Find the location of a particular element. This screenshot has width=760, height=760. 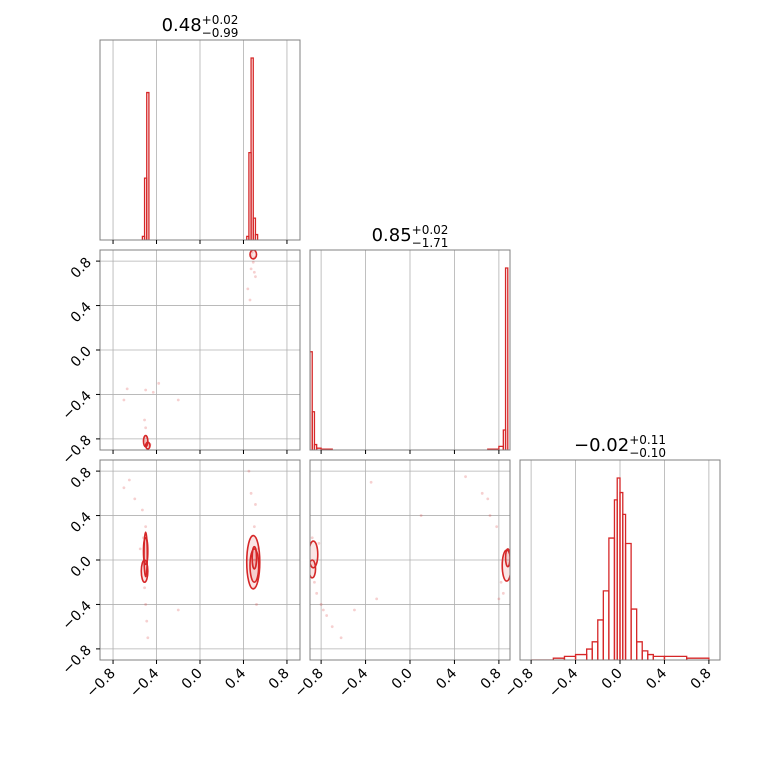

title-median: −0.02 is located at coordinates (601, 445).